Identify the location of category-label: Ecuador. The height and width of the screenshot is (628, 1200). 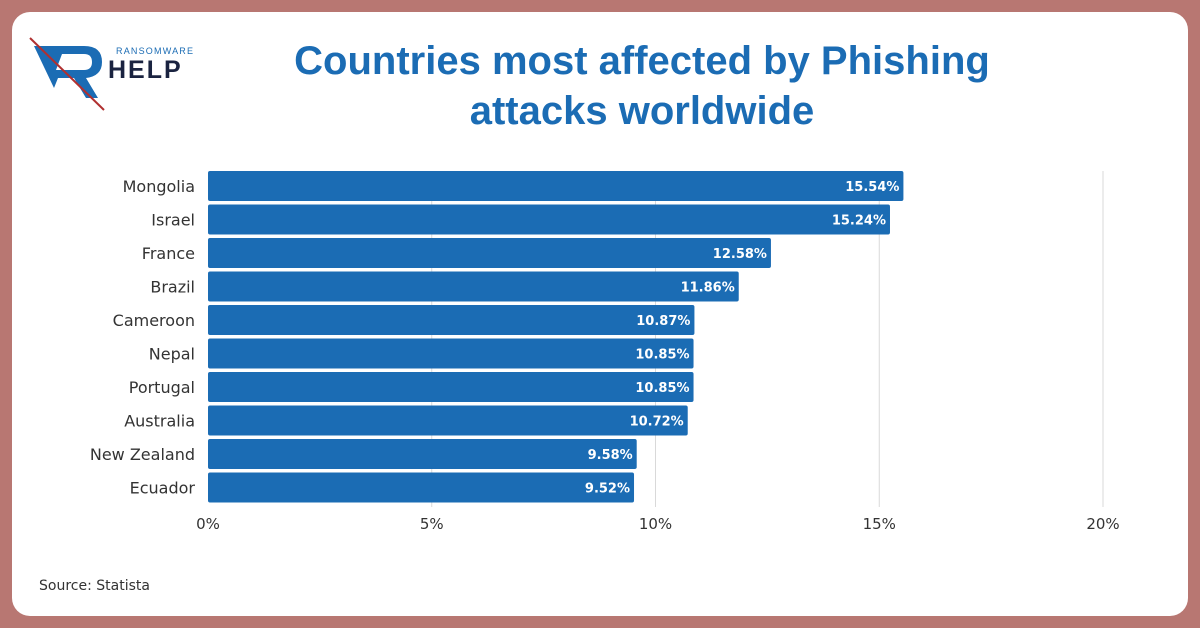
(163, 488).